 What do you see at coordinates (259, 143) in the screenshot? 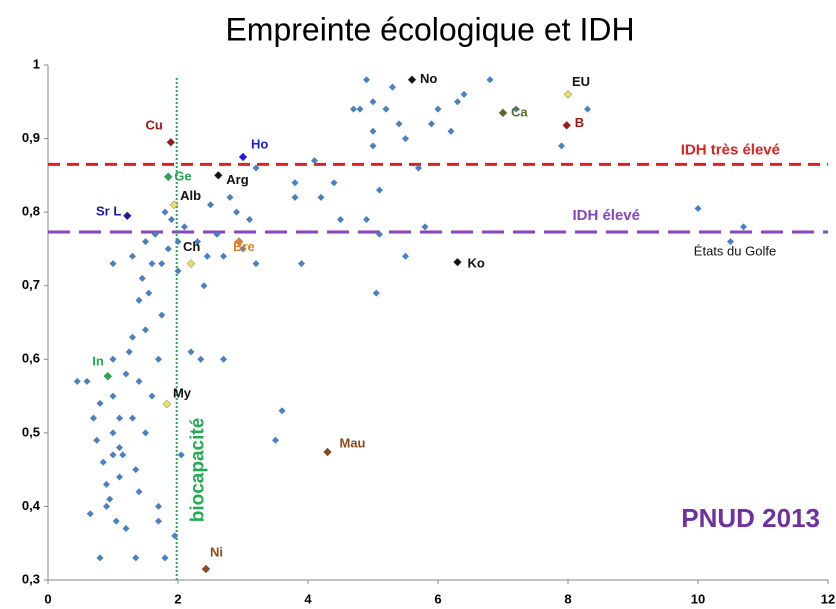
I see `point-label: Ho` at bounding box center [259, 143].